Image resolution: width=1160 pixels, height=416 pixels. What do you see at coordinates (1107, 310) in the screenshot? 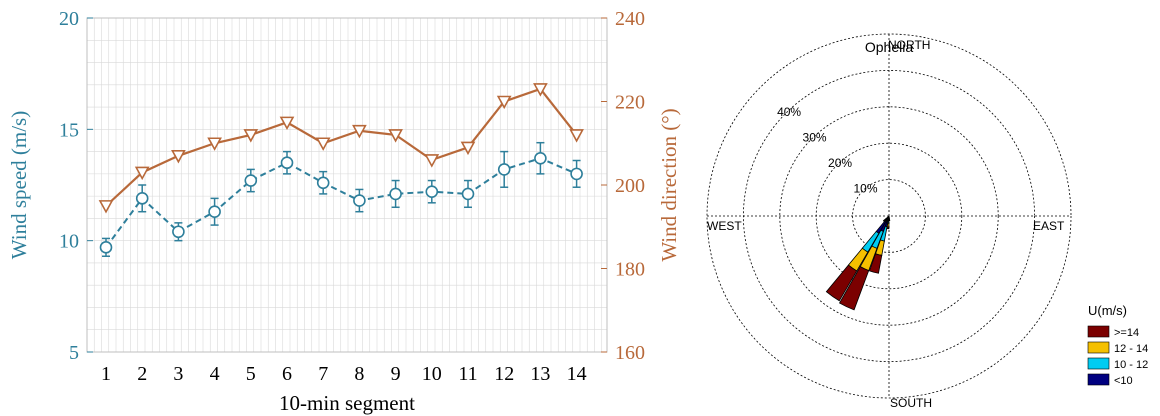
I see `legend-title: U(m/s)` at bounding box center [1107, 310].